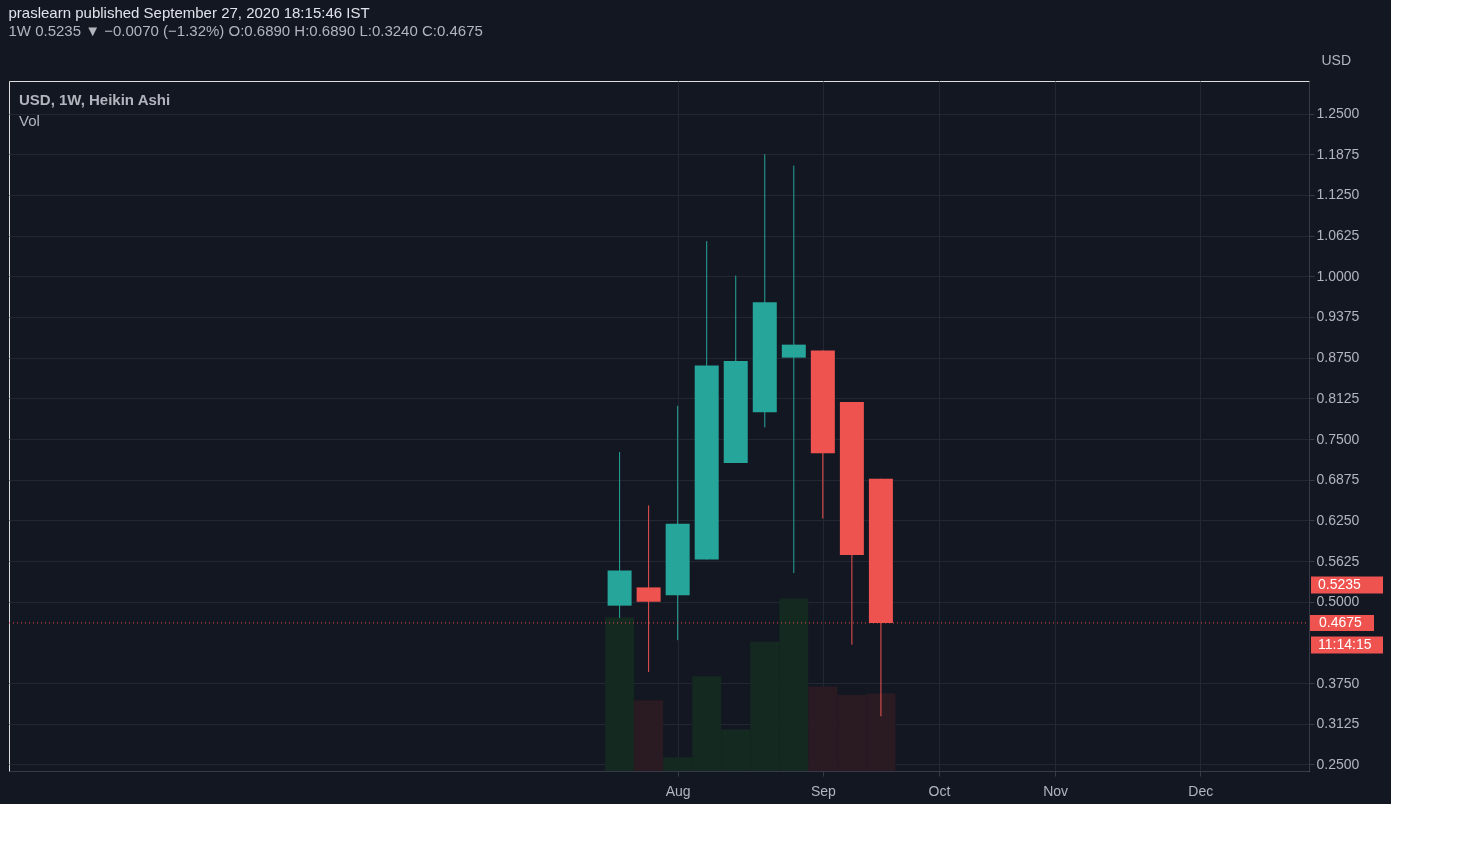 The height and width of the screenshot is (856, 1470). I want to click on text: 11:14:15, so click(1345, 643).